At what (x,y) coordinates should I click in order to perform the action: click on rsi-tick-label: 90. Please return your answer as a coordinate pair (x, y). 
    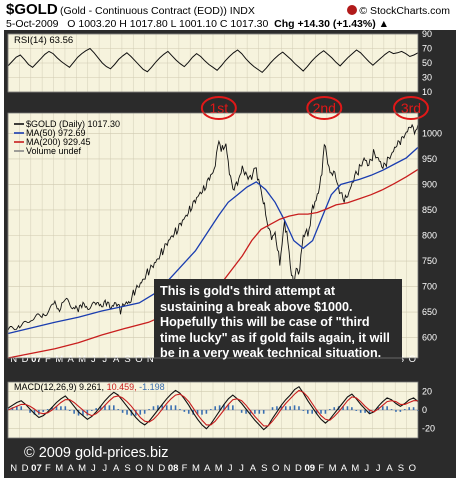
    Looking at the image, I should click on (427, 34).